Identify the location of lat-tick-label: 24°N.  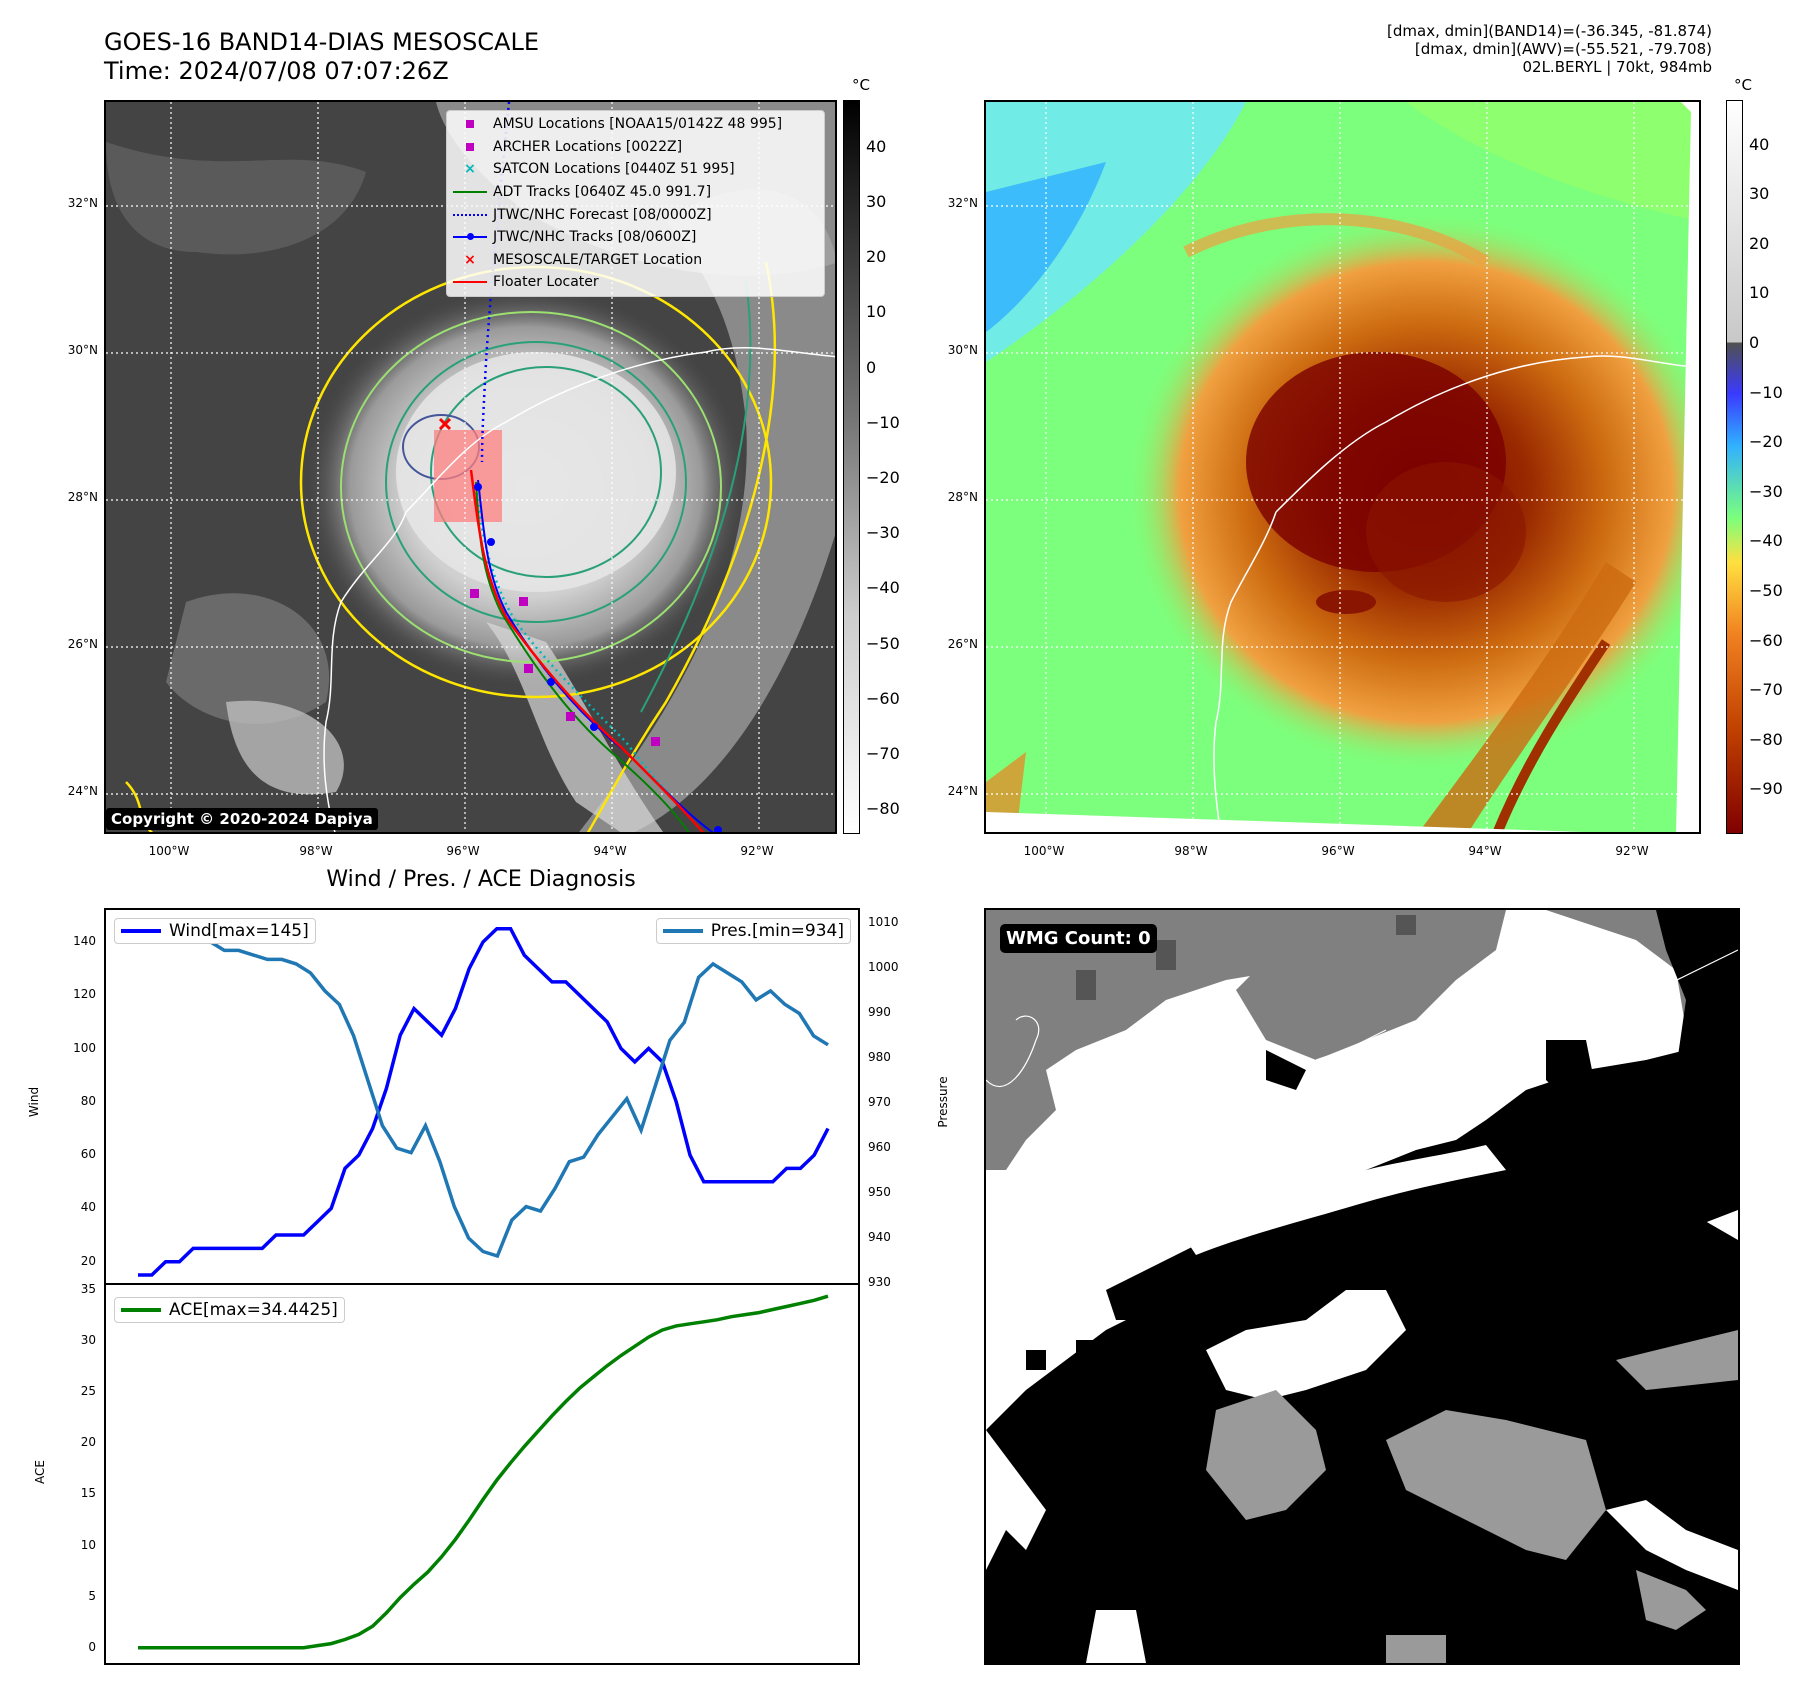
(962, 791).